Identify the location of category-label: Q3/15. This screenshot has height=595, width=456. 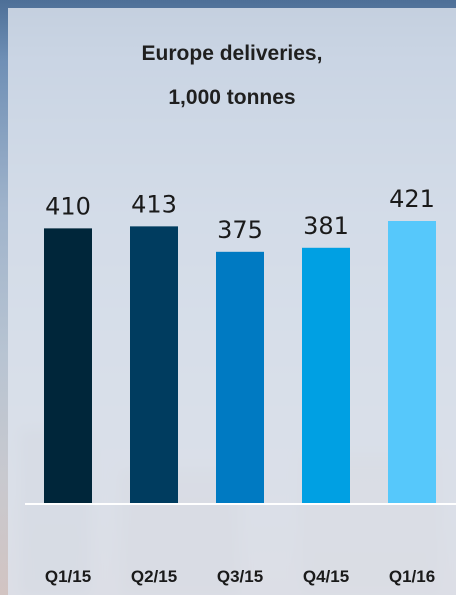
(240, 576).